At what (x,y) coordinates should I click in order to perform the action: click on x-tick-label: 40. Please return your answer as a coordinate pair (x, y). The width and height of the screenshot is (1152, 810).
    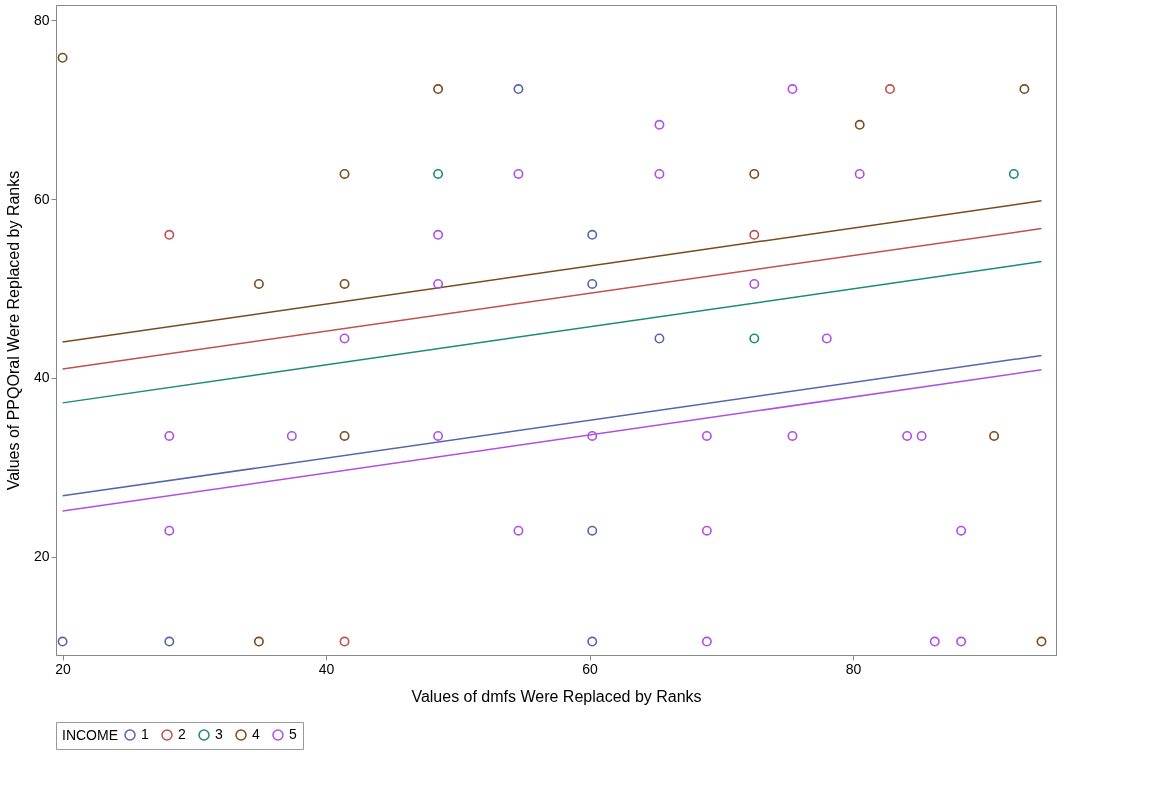
    Looking at the image, I should click on (326, 668).